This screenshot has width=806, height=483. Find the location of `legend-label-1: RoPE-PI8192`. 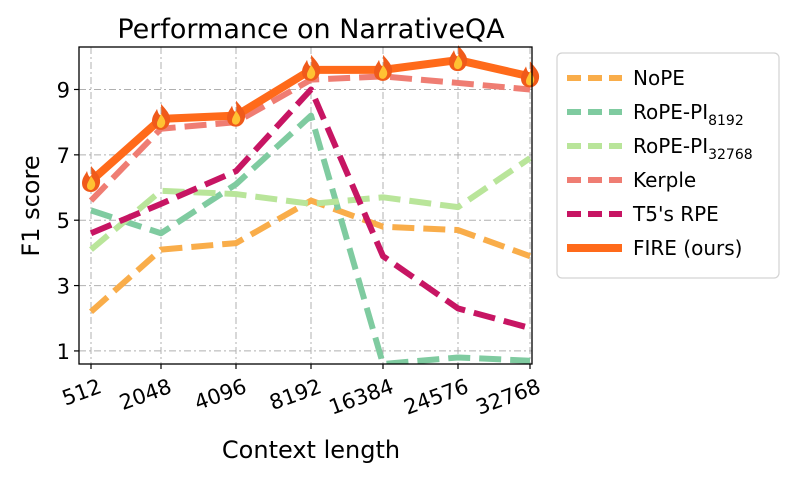

legend-label-1: RoPE-PI8192 is located at coordinates (688, 114).